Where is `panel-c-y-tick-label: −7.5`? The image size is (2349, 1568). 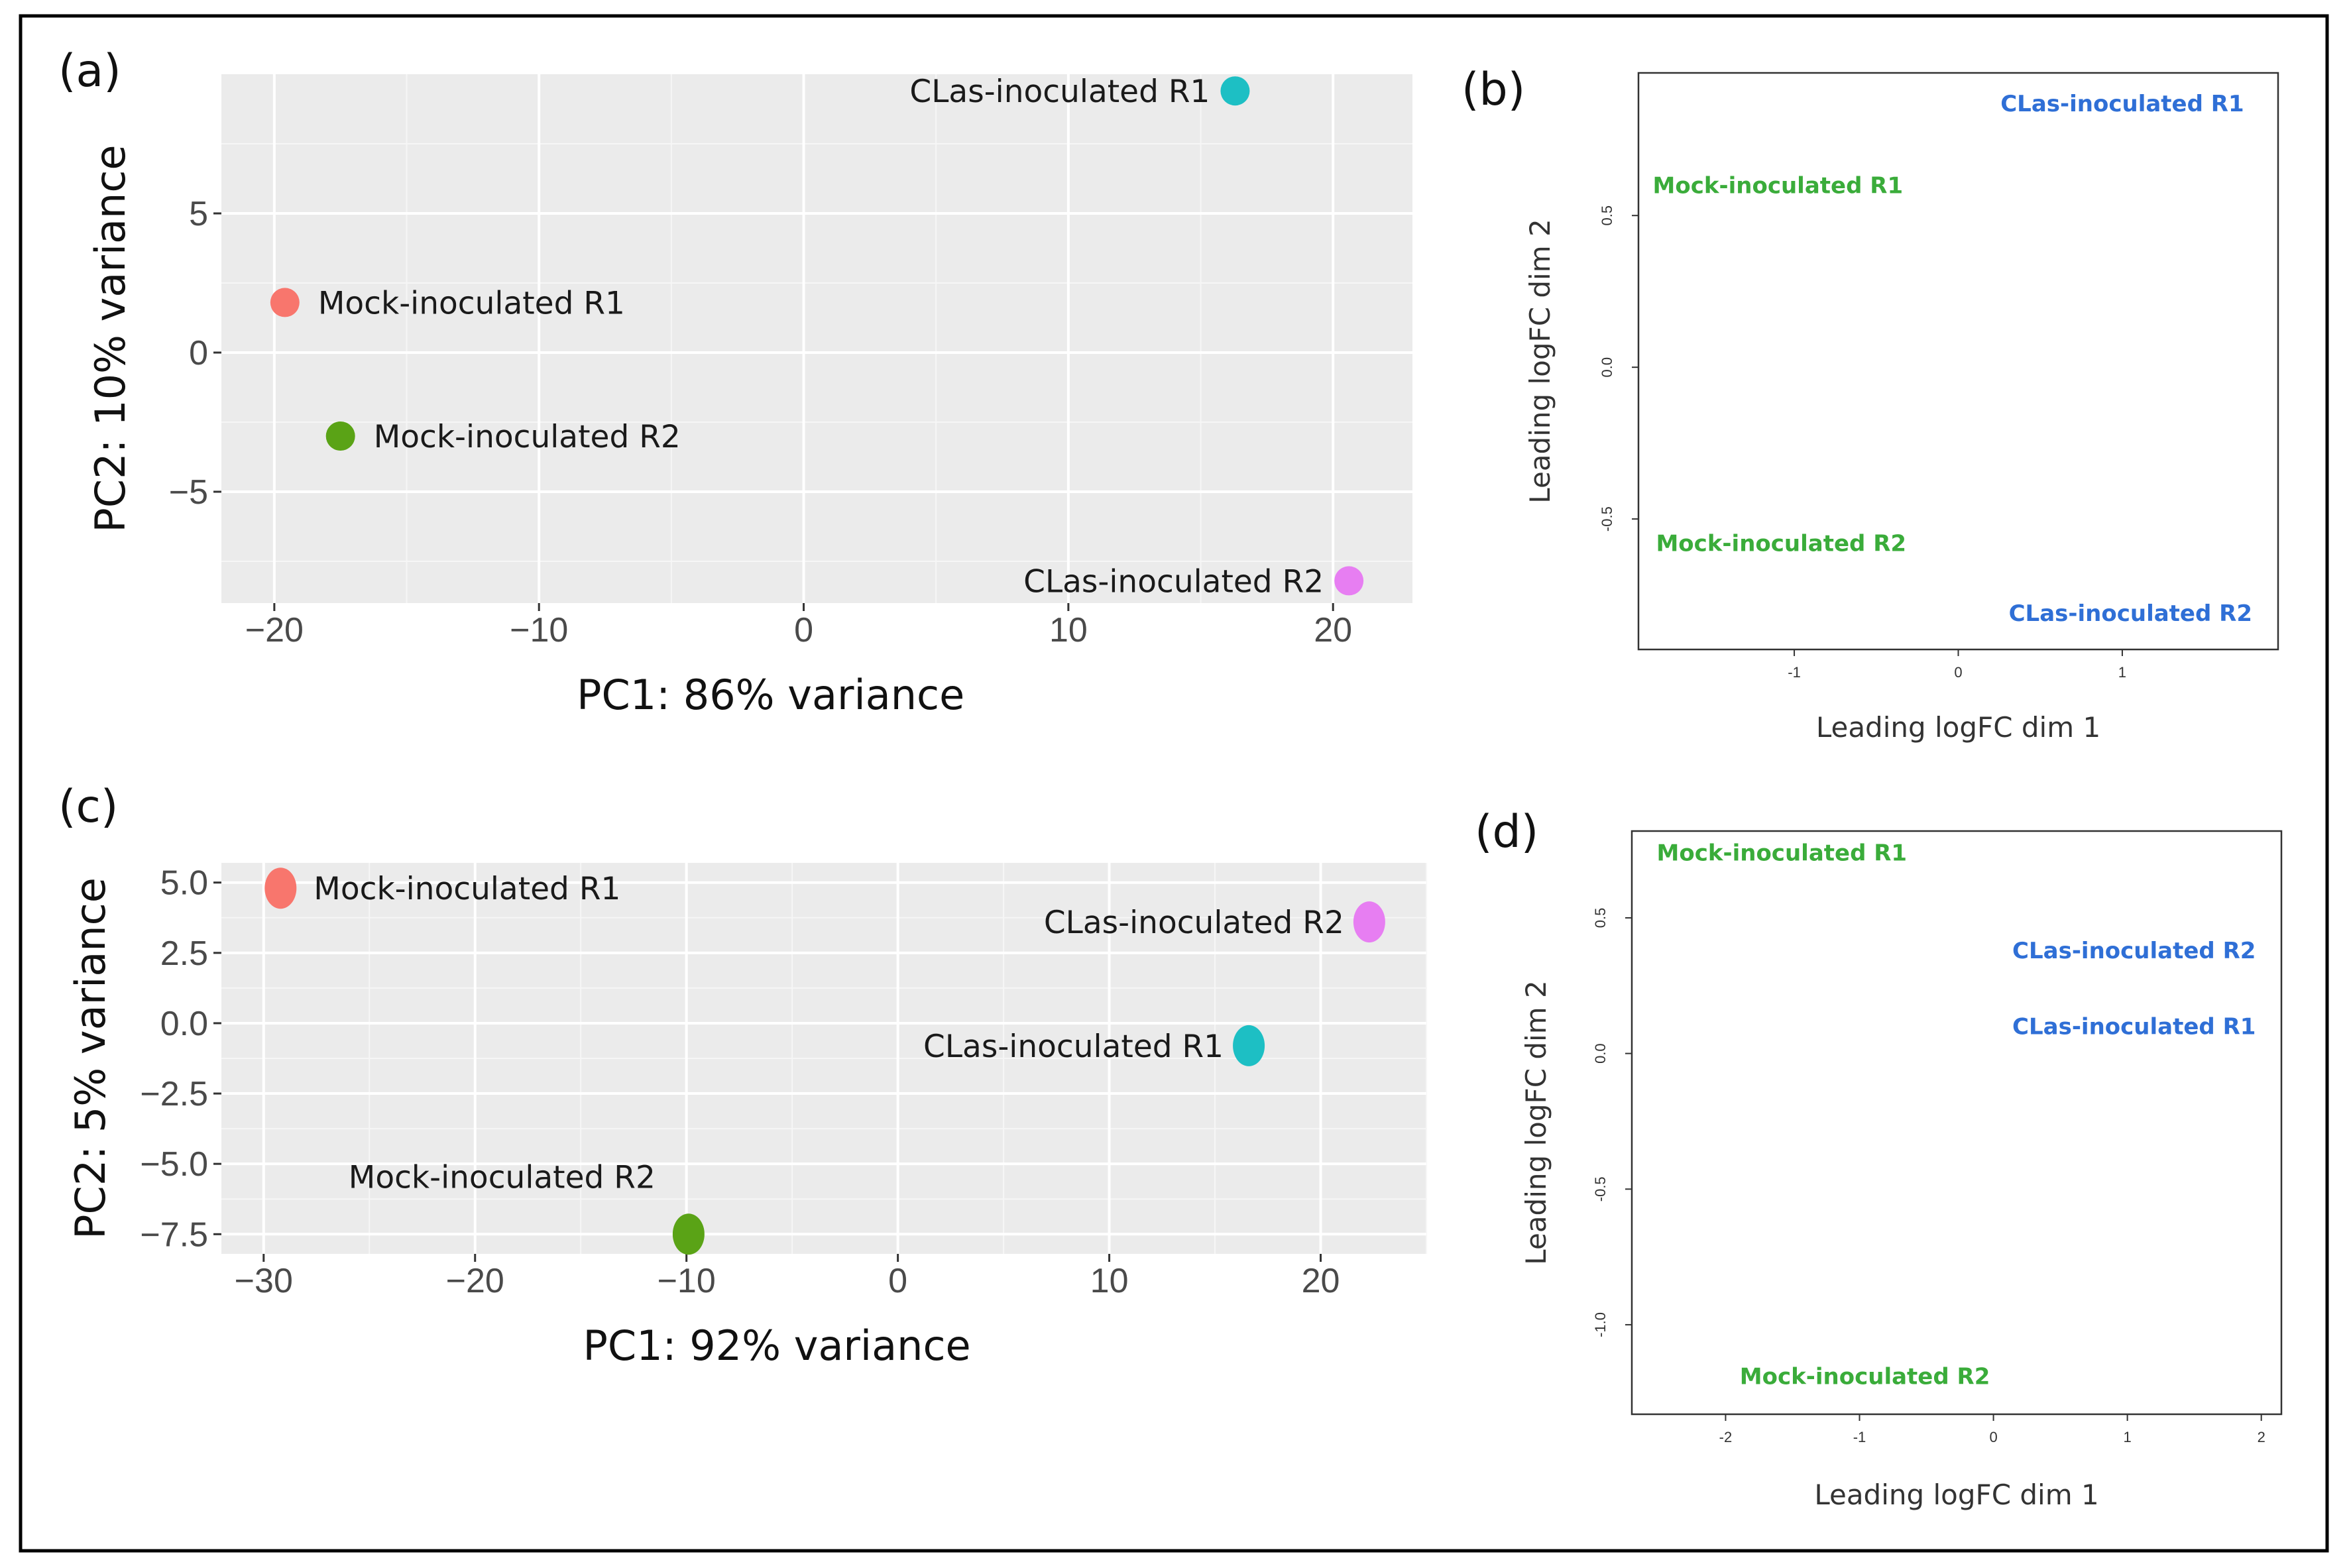
panel-c-y-tick-label: −7.5 is located at coordinates (174, 1234).